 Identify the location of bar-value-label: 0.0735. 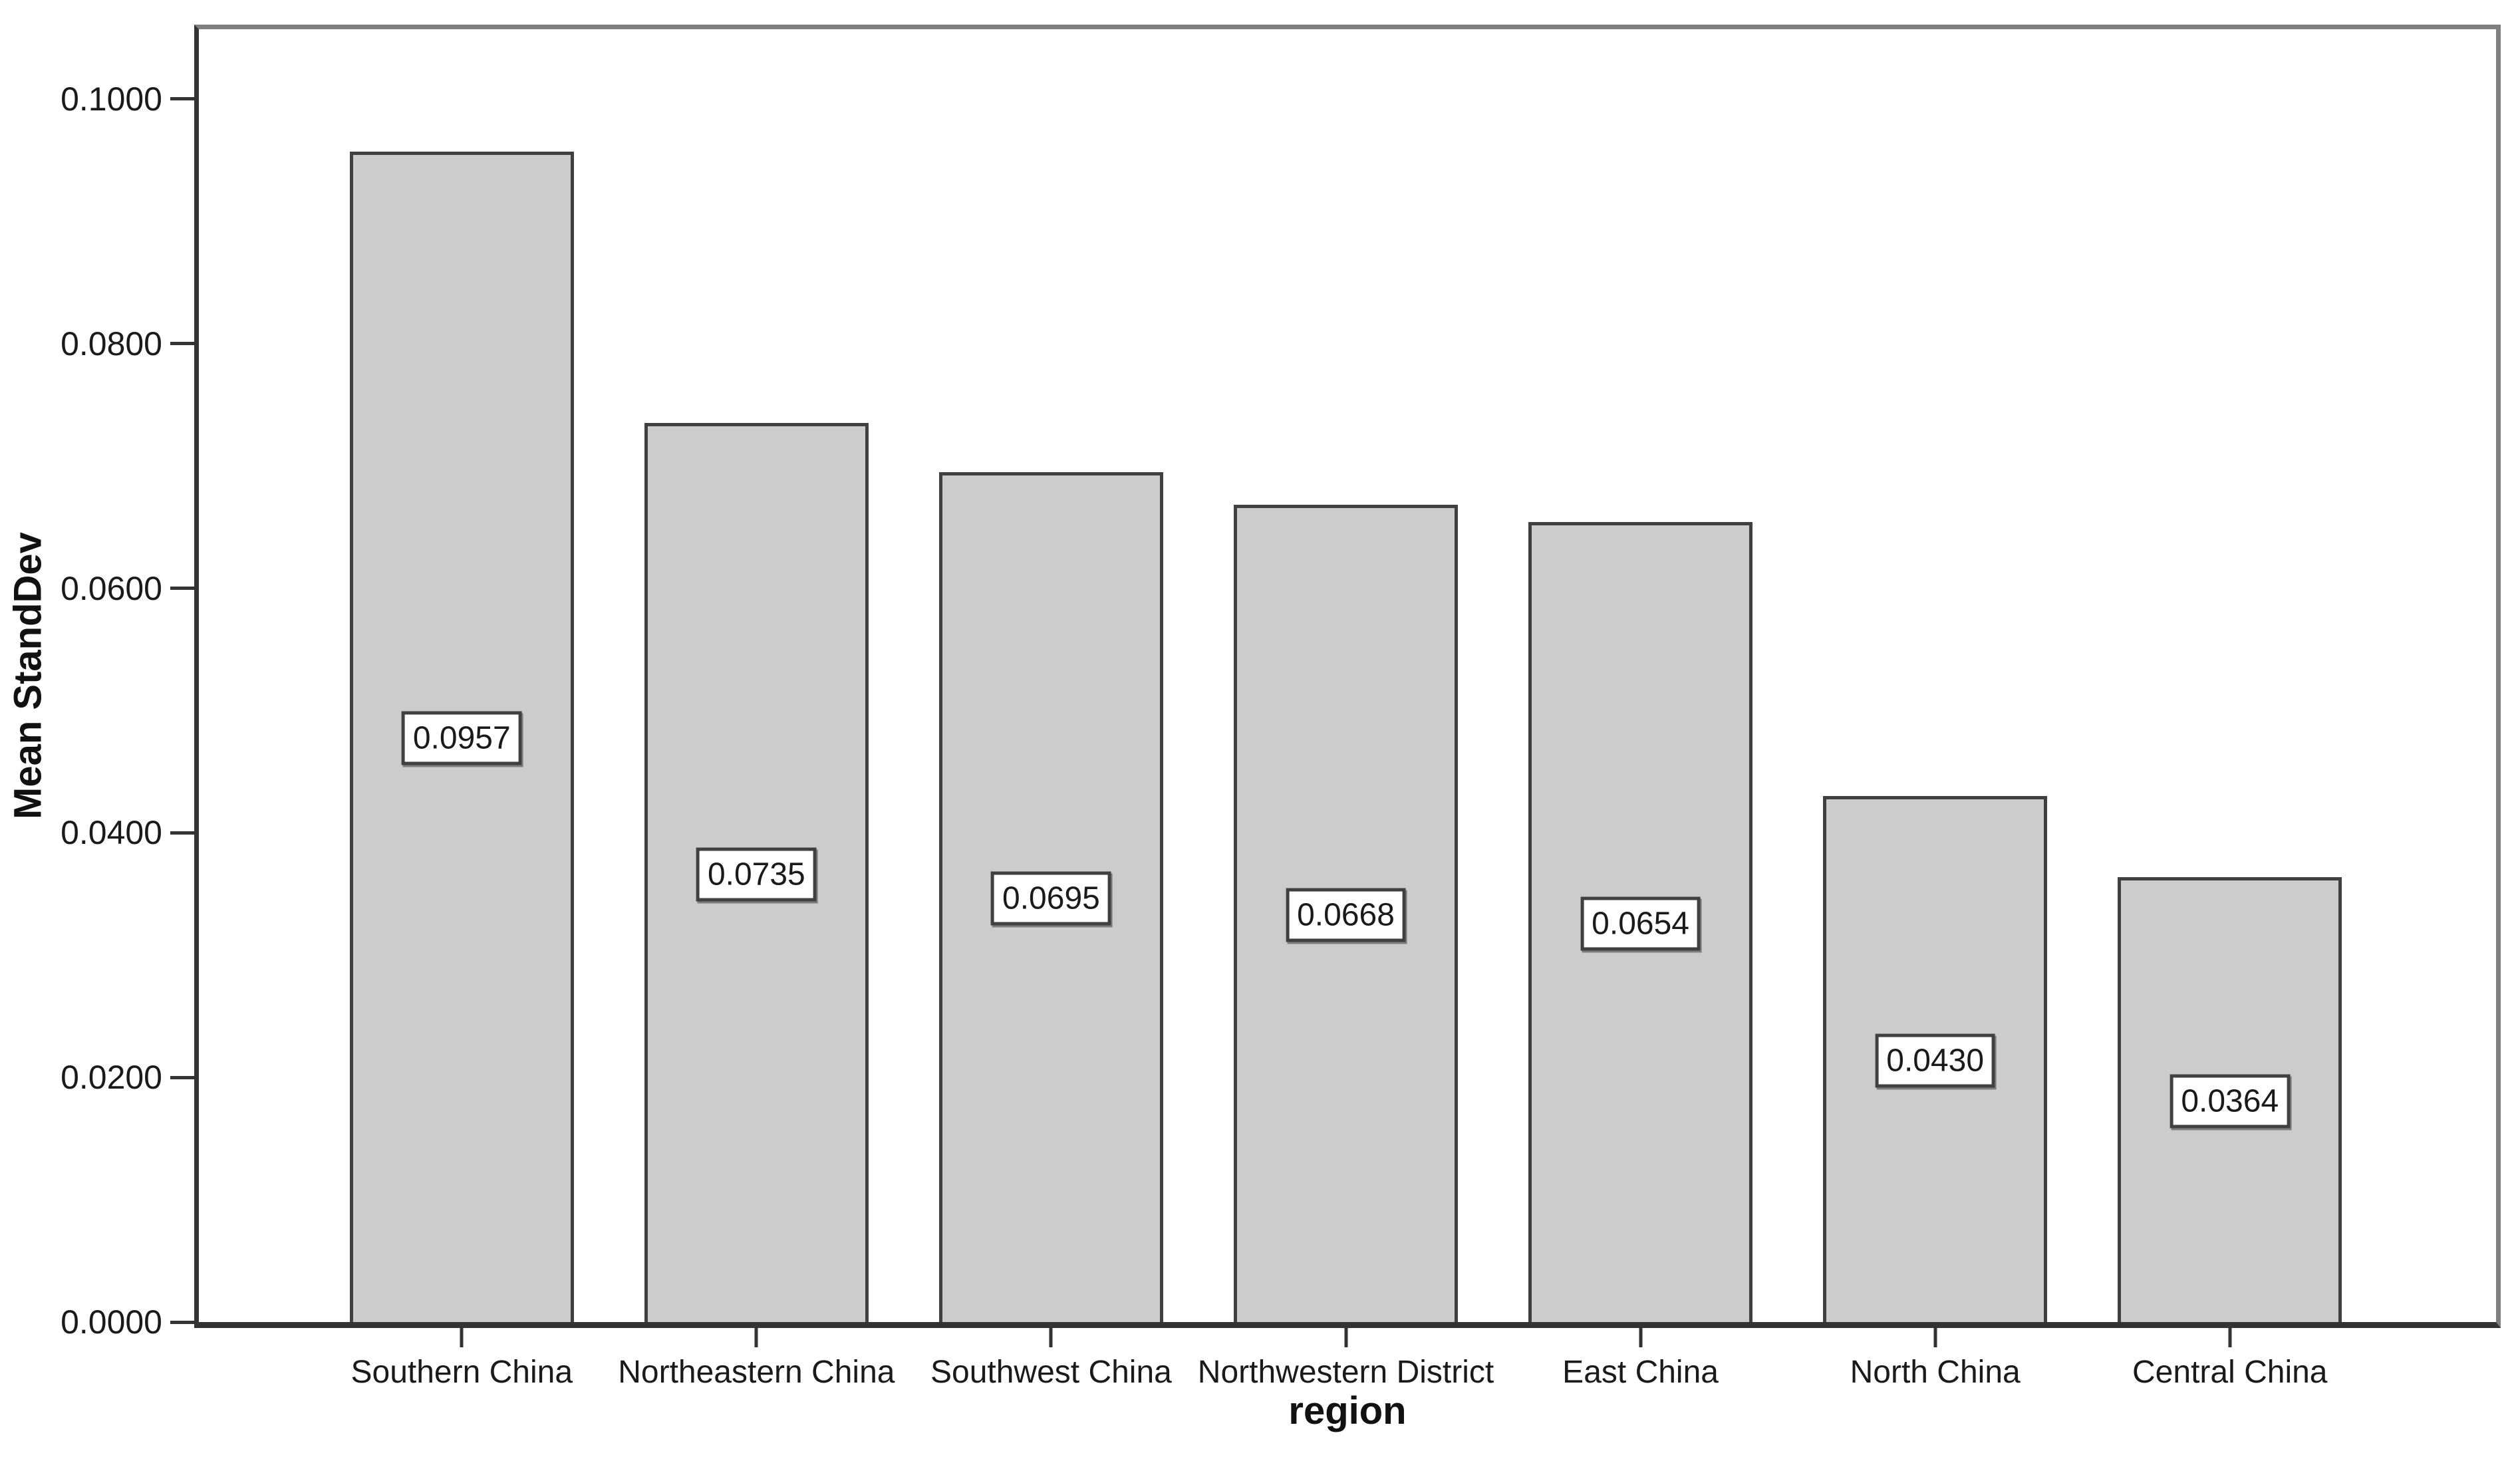
(756, 875).